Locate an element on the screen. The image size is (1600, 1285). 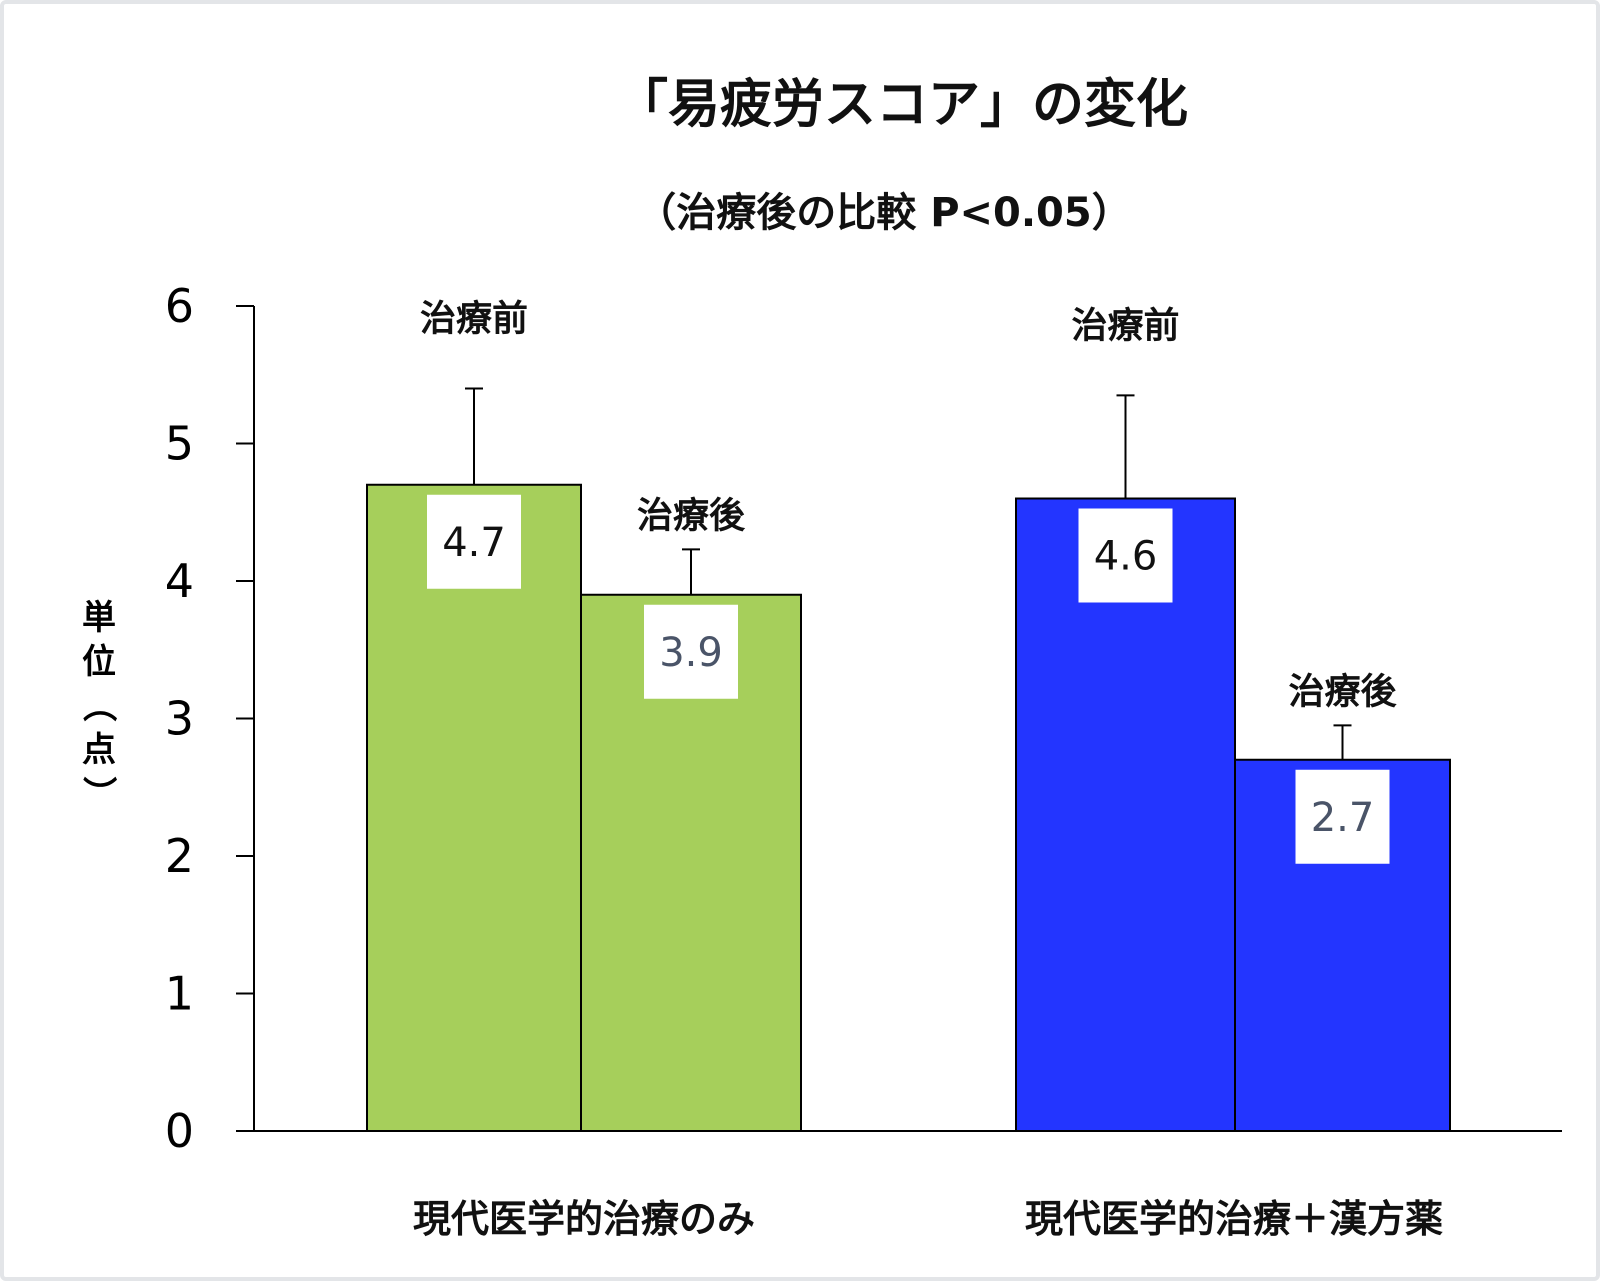
y-axis-label-char: 位 is located at coordinates (99, 662).